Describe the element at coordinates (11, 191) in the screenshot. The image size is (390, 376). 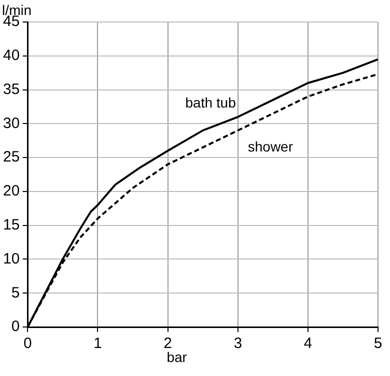
I see `y-tick-label: 20` at that location.